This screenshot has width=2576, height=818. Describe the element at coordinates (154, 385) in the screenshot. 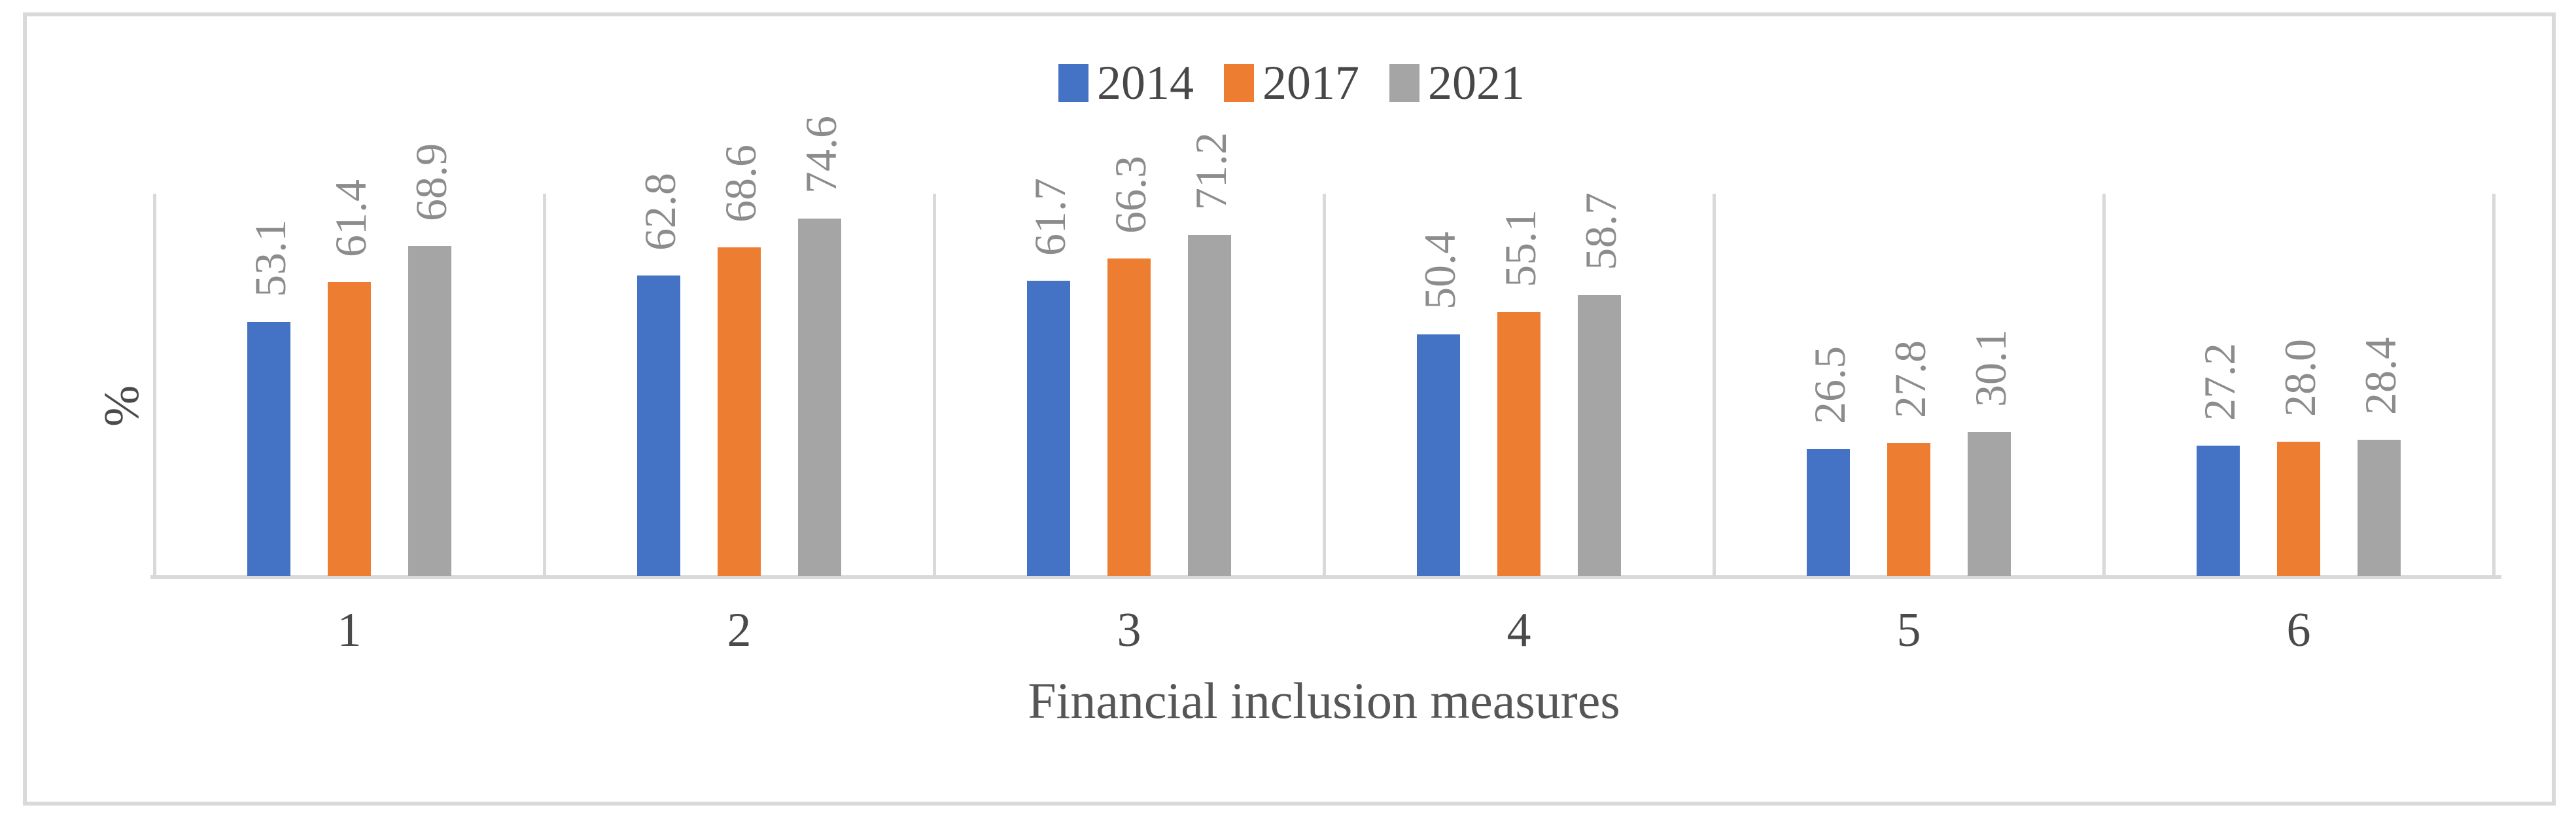

I see `y-axis-line` at that location.